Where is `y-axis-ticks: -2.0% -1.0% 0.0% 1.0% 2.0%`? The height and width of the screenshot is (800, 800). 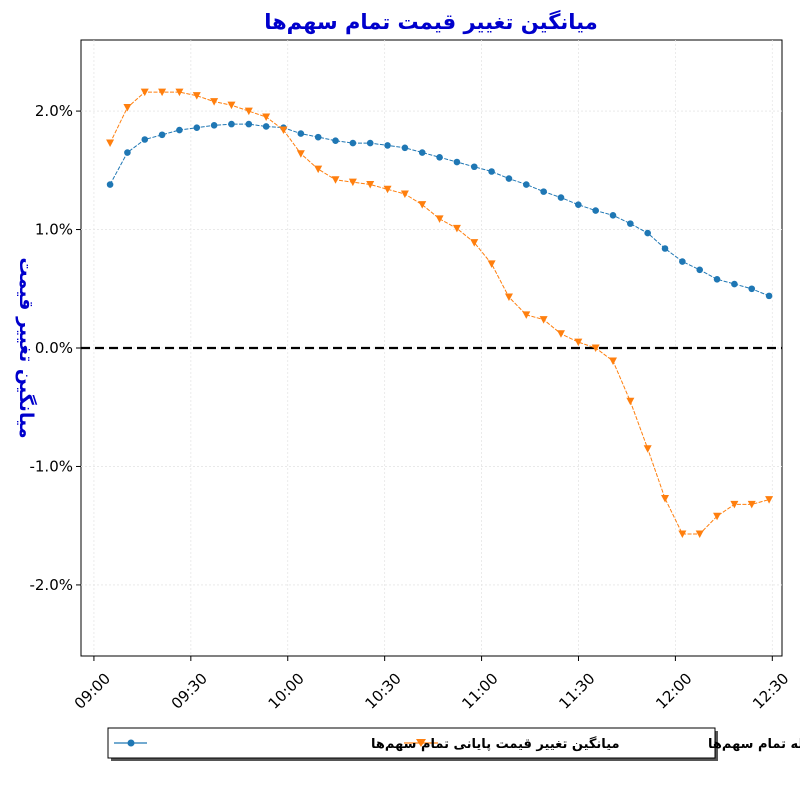 y-axis-ticks: -2.0% -1.0% 0.0% 1.0% 2.0% is located at coordinates (55, 348).